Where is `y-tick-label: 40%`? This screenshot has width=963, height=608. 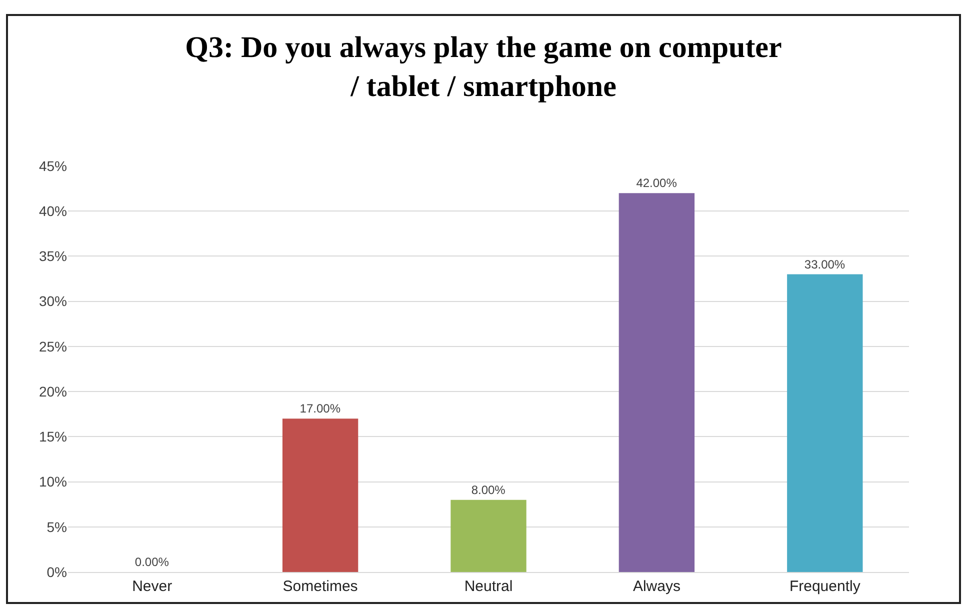
y-tick-label: 40% is located at coordinates (52, 211).